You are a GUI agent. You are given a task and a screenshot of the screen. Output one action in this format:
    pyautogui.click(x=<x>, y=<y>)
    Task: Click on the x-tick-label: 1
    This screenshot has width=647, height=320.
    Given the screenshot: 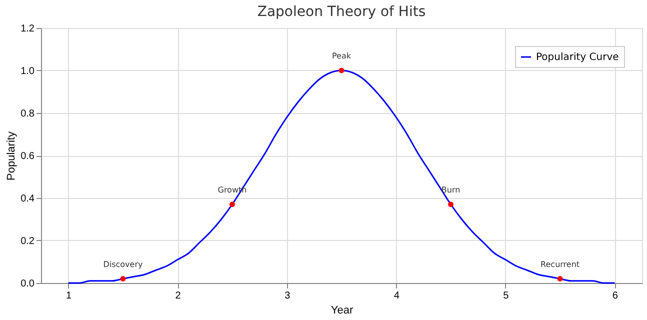 What is the action you would take?
    pyautogui.click(x=69, y=296)
    